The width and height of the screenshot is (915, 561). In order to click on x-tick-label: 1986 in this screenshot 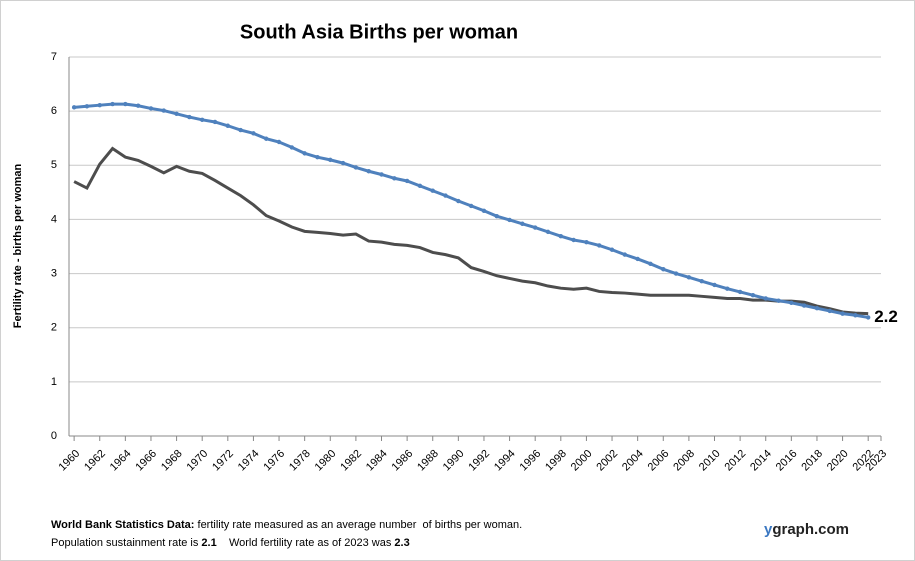, I will do `click(402, 461)`.